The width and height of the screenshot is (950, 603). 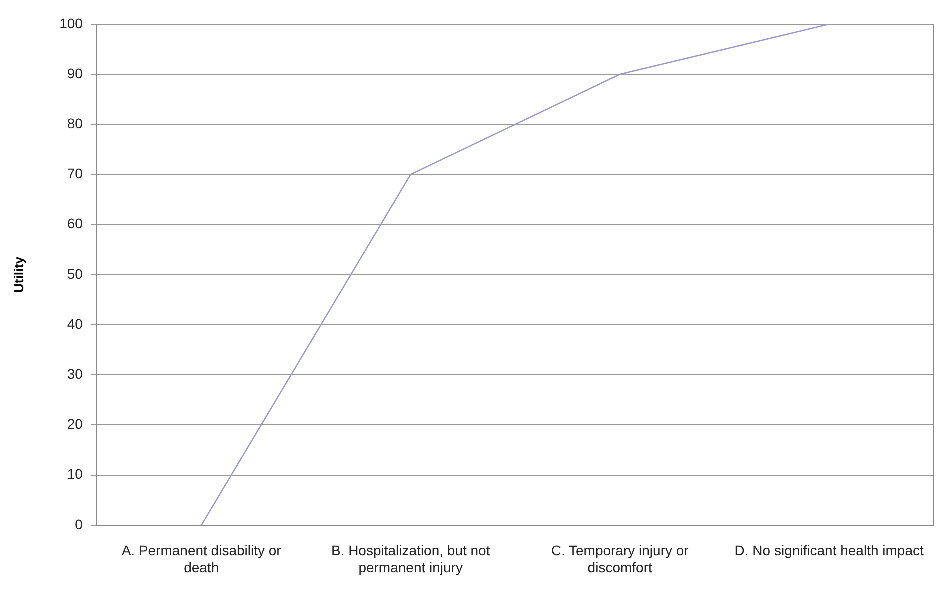 I want to click on x-tick-label: D. No significant health impact, so click(x=829, y=550).